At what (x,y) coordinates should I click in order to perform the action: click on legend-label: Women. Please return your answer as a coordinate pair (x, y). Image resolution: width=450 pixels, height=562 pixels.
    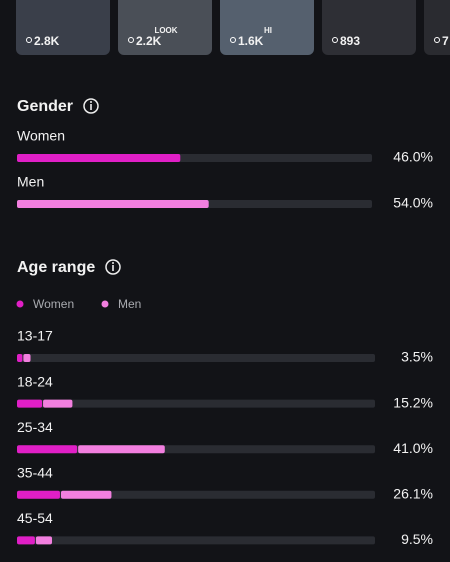
    Looking at the image, I should click on (53, 304).